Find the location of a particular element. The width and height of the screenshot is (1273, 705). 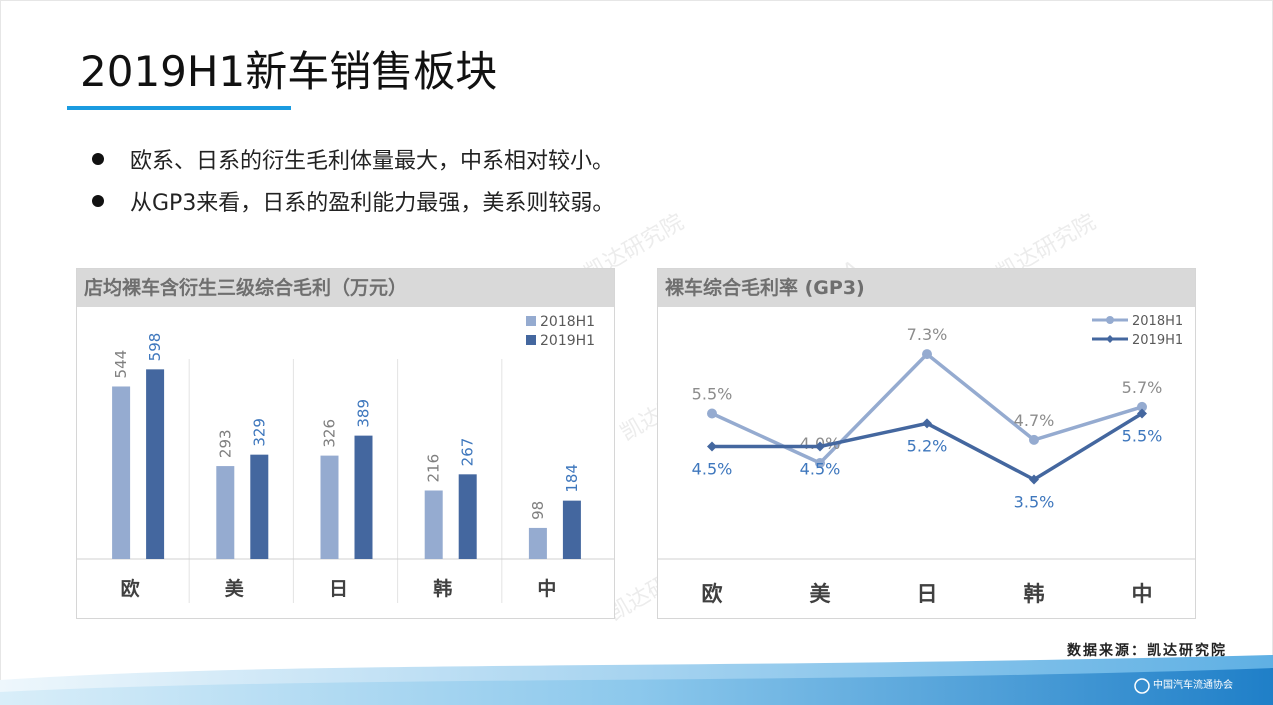

bullet-text: 从GP3来看，日系的盈利能力最强，美系则较弱。 is located at coordinates (372, 203).